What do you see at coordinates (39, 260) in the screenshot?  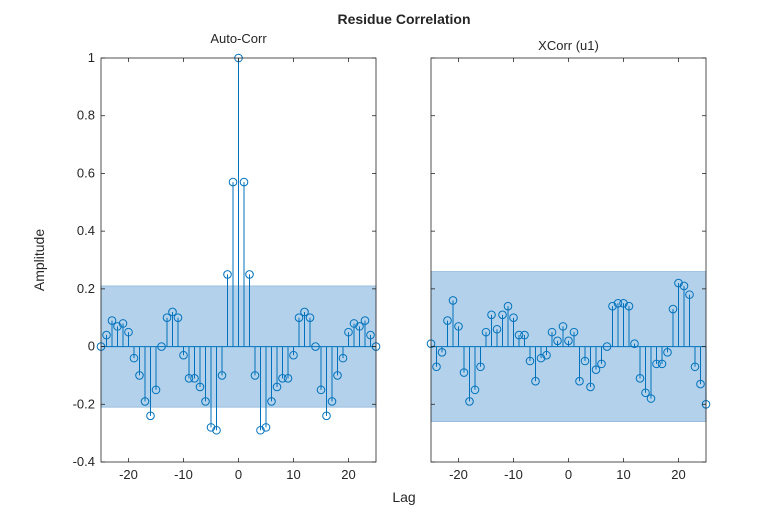 I see `figure-ylabel: Amplitude` at bounding box center [39, 260].